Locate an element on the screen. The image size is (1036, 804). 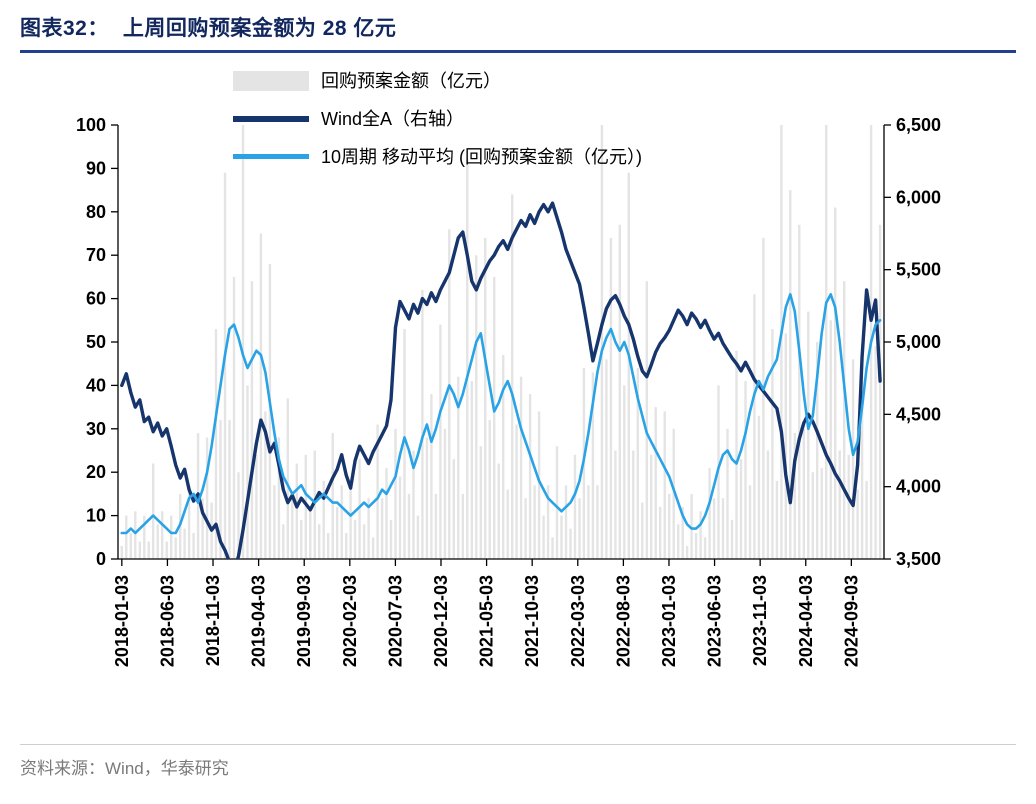
x-axis-date-label: 2020-02-03 is located at coordinates (350, 621).